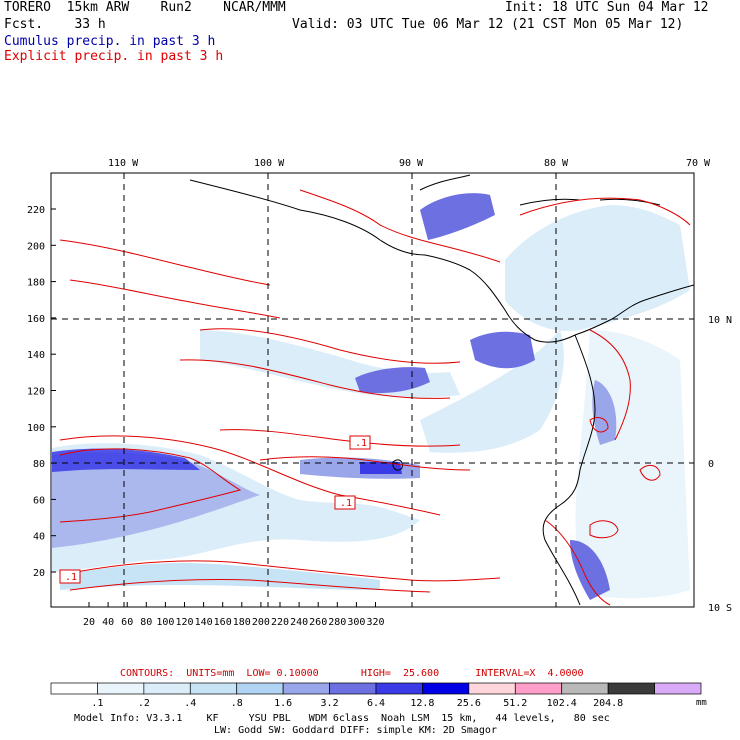 The height and width of the screenshot is (740, 740). What do you see at coordinates (280, 622) in the screenshot?
I see `x-tick-label: 220` at bounding box center [280, 622].